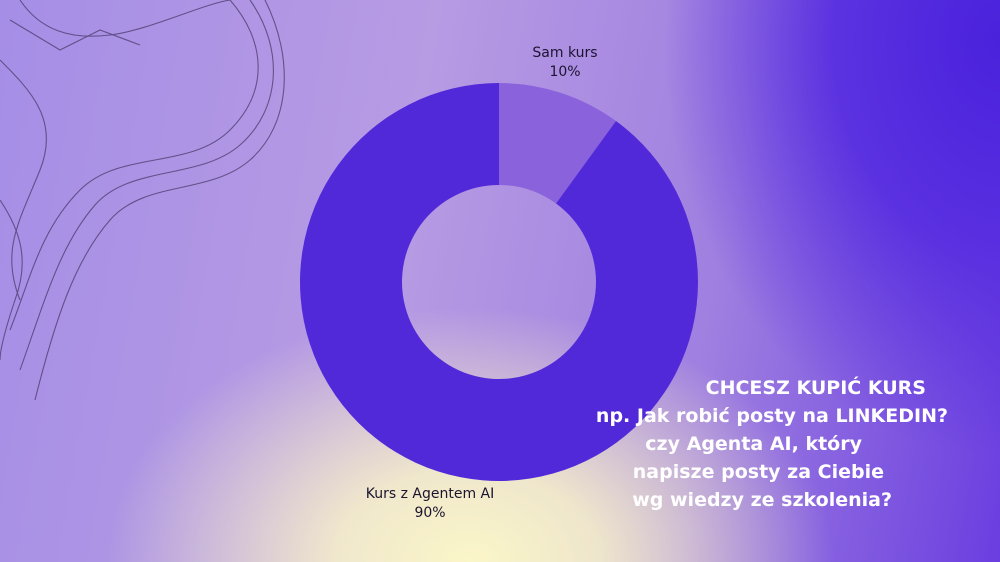 The height and width of the screenshot is (562, 1000). I want to click on slice-name: Sam kurs, so click(565, 53).